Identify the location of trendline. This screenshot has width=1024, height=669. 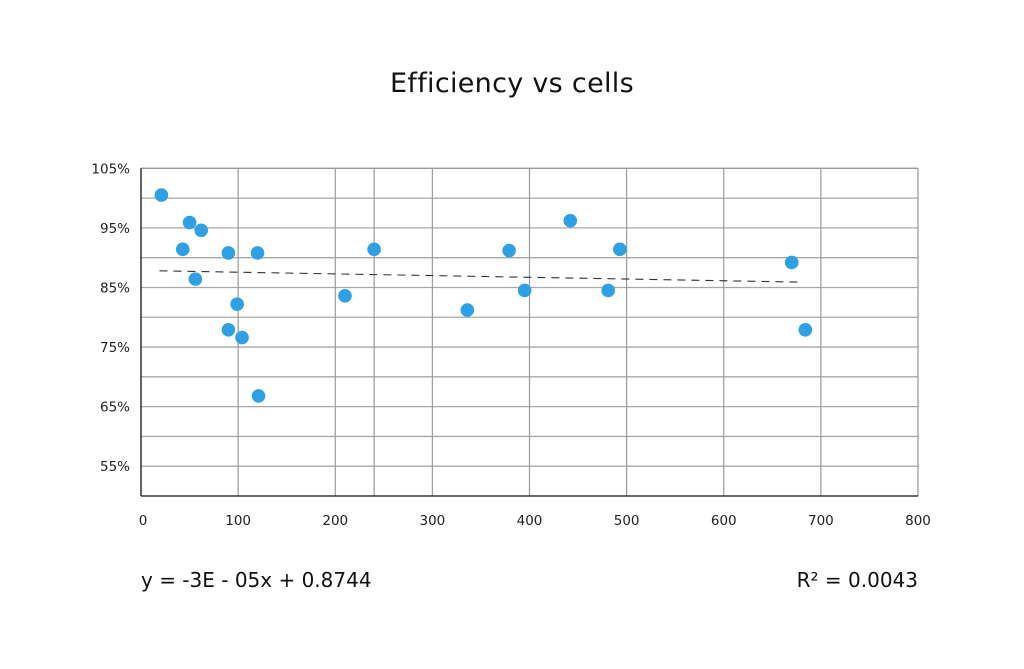
(479, 276).